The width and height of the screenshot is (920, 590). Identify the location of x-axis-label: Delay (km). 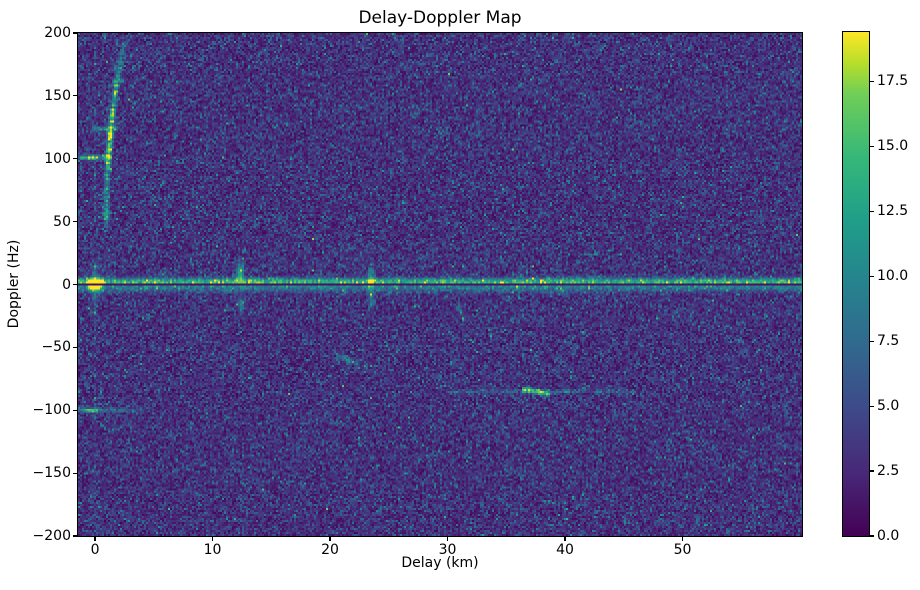
(440, 563).